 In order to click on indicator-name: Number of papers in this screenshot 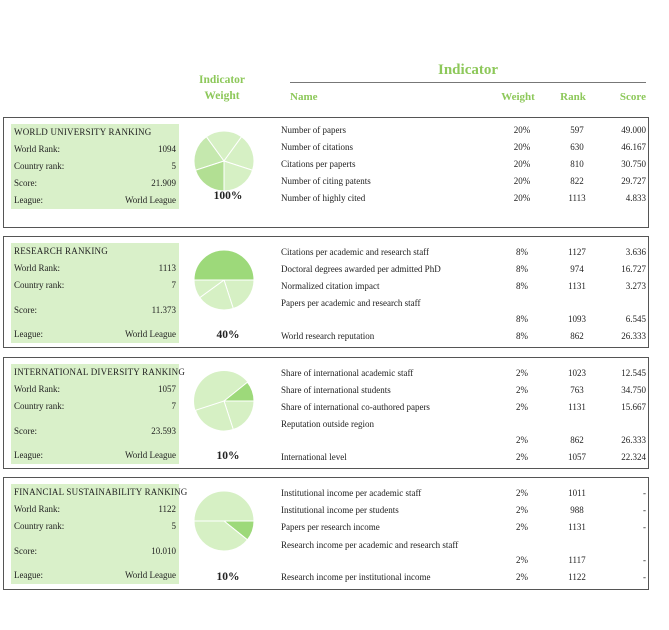, I will do `click(313, 130)`.